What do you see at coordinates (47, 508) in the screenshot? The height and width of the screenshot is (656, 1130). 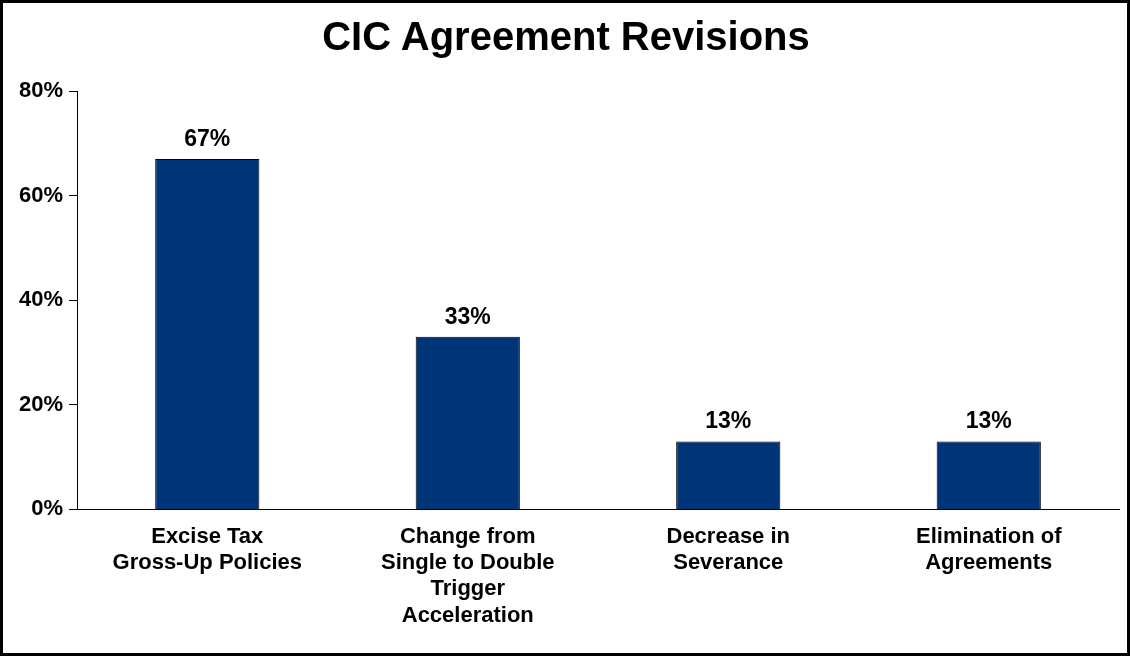 I see `y-tick-label: 0%` at bounding box center [47, 508].